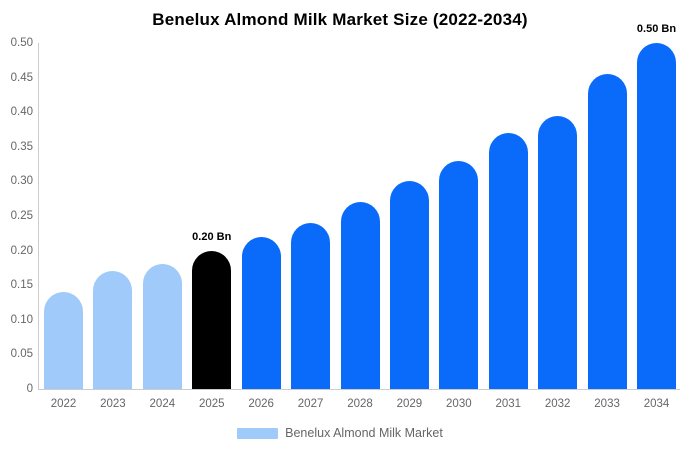 The image size is (680, 450). What do you see at coordinates (311, 305) in the screenshot?
I see `bar-2027` at bounding box center [311, 305].